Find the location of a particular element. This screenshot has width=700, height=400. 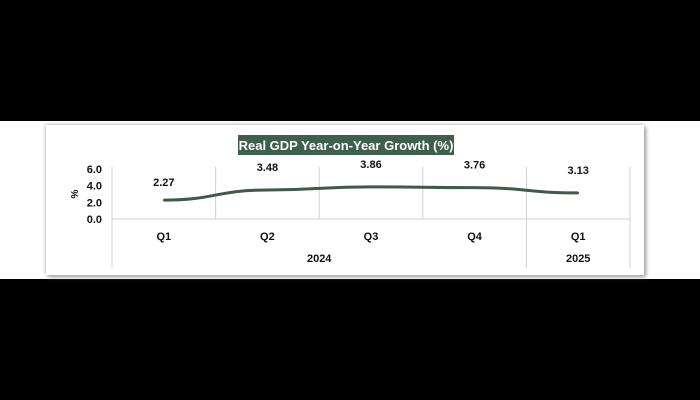

chart-title: Real GDP Year-on-Year Growth (%) is located at coordinates (346, 145).